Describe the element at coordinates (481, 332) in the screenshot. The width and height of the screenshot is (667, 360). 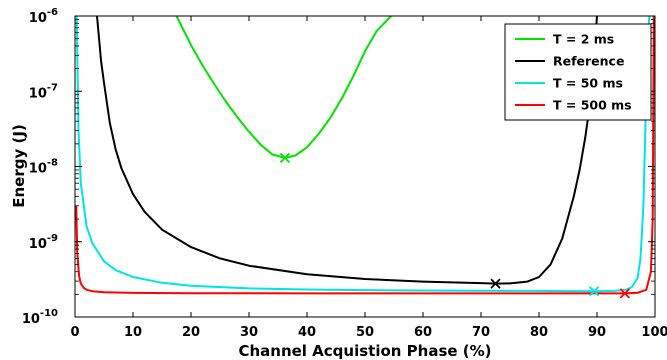
I see `x-tick-label: 70` at that location.